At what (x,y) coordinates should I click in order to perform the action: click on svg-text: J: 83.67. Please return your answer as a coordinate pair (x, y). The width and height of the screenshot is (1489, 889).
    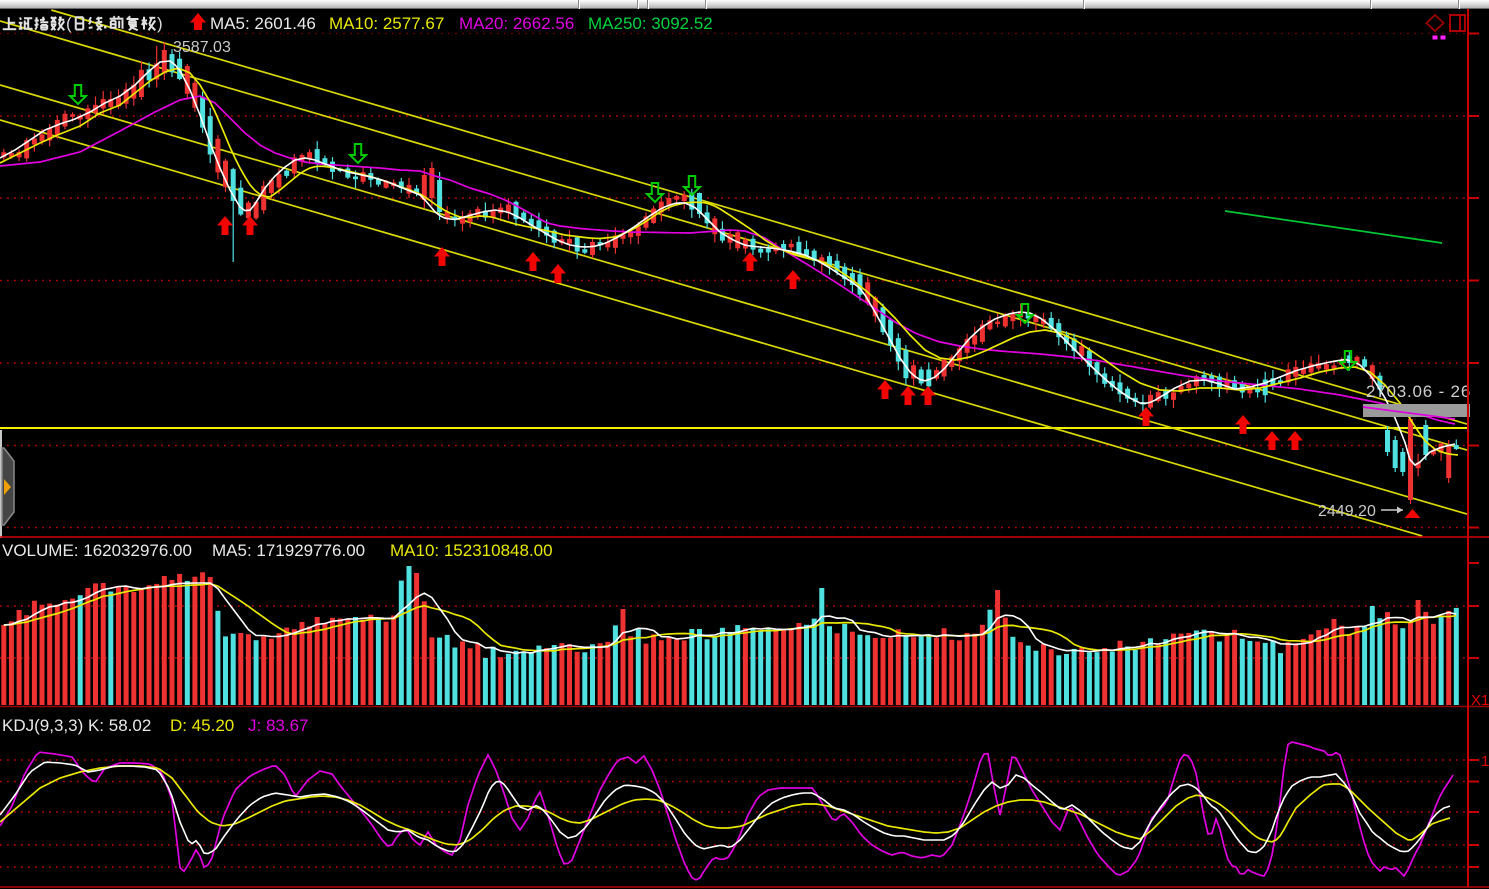
    Looking at the image, I should click on (278, 725).